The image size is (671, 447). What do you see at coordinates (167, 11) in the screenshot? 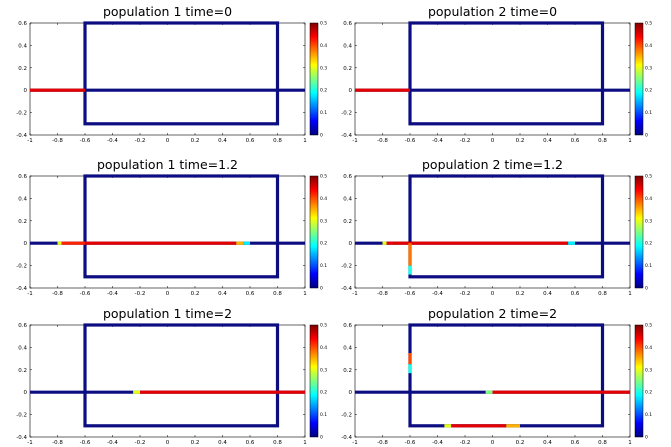
I see `panel-title: population 1 time=0` at bounding box center [167, 11].